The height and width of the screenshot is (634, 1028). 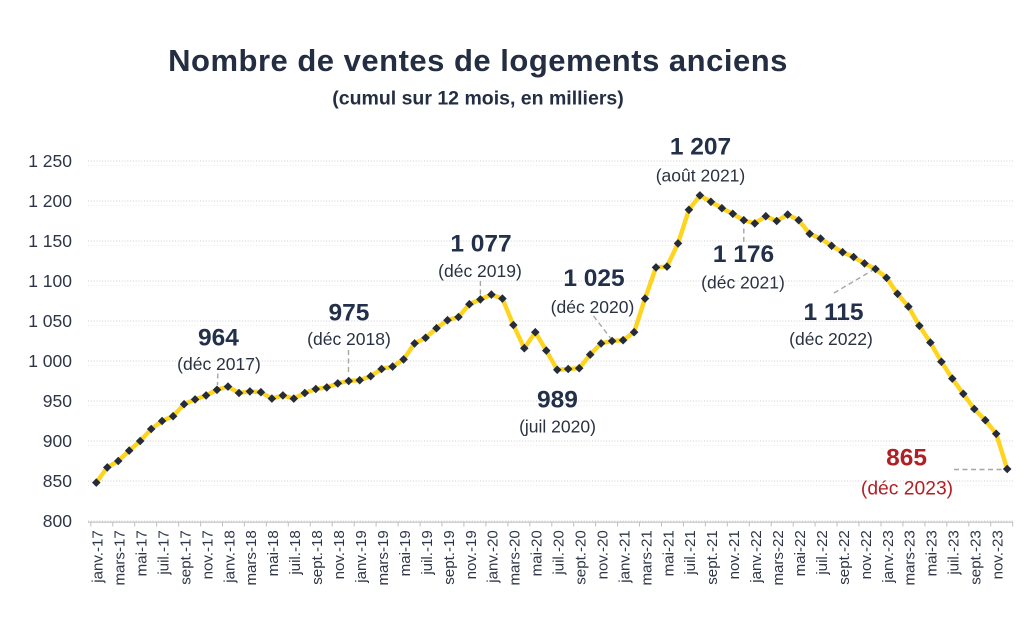 I want to click on svg-text: nov.-19, so click(x=471, y=554).